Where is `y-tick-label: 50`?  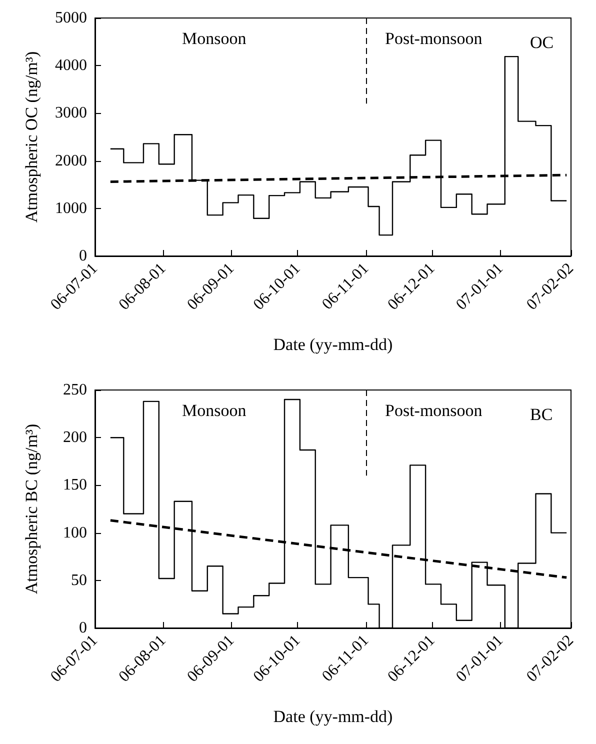 y-tick-label: 50 is located at coordinates (79, 580).